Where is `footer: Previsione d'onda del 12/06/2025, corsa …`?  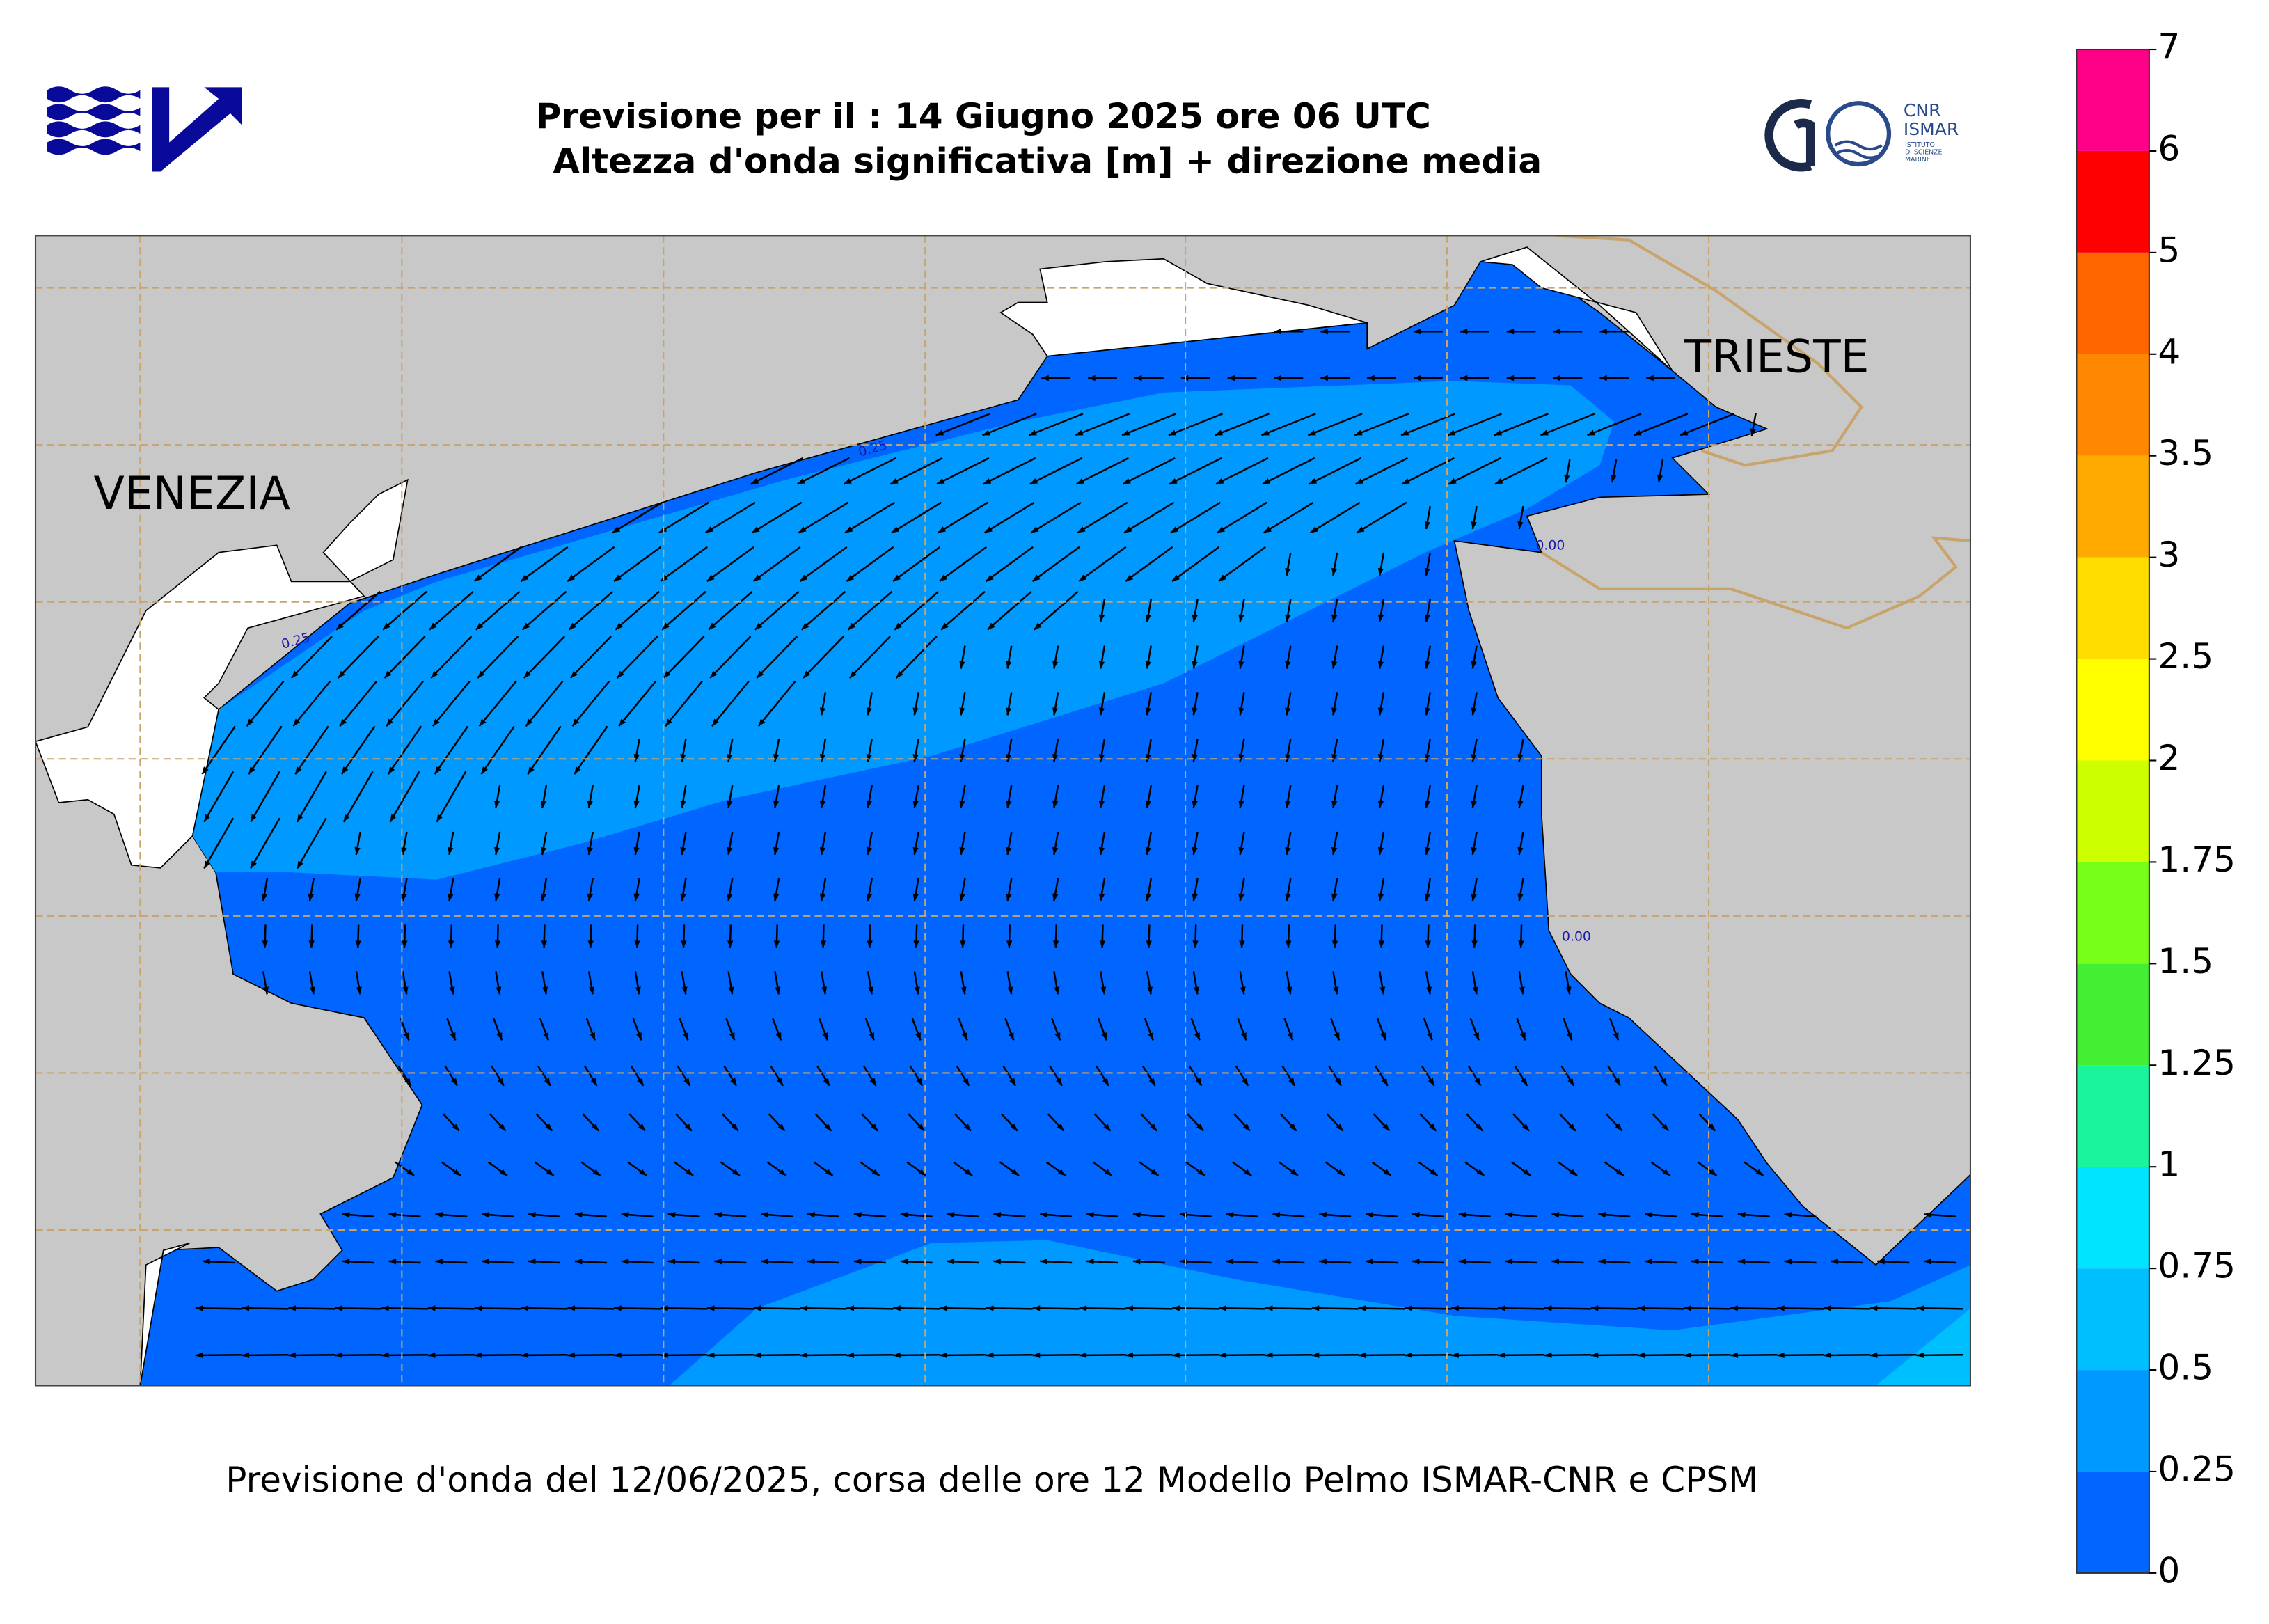
footer: Previsione d'onda del 12/06/2025, corsa … is located at coordinates (992, 1479).